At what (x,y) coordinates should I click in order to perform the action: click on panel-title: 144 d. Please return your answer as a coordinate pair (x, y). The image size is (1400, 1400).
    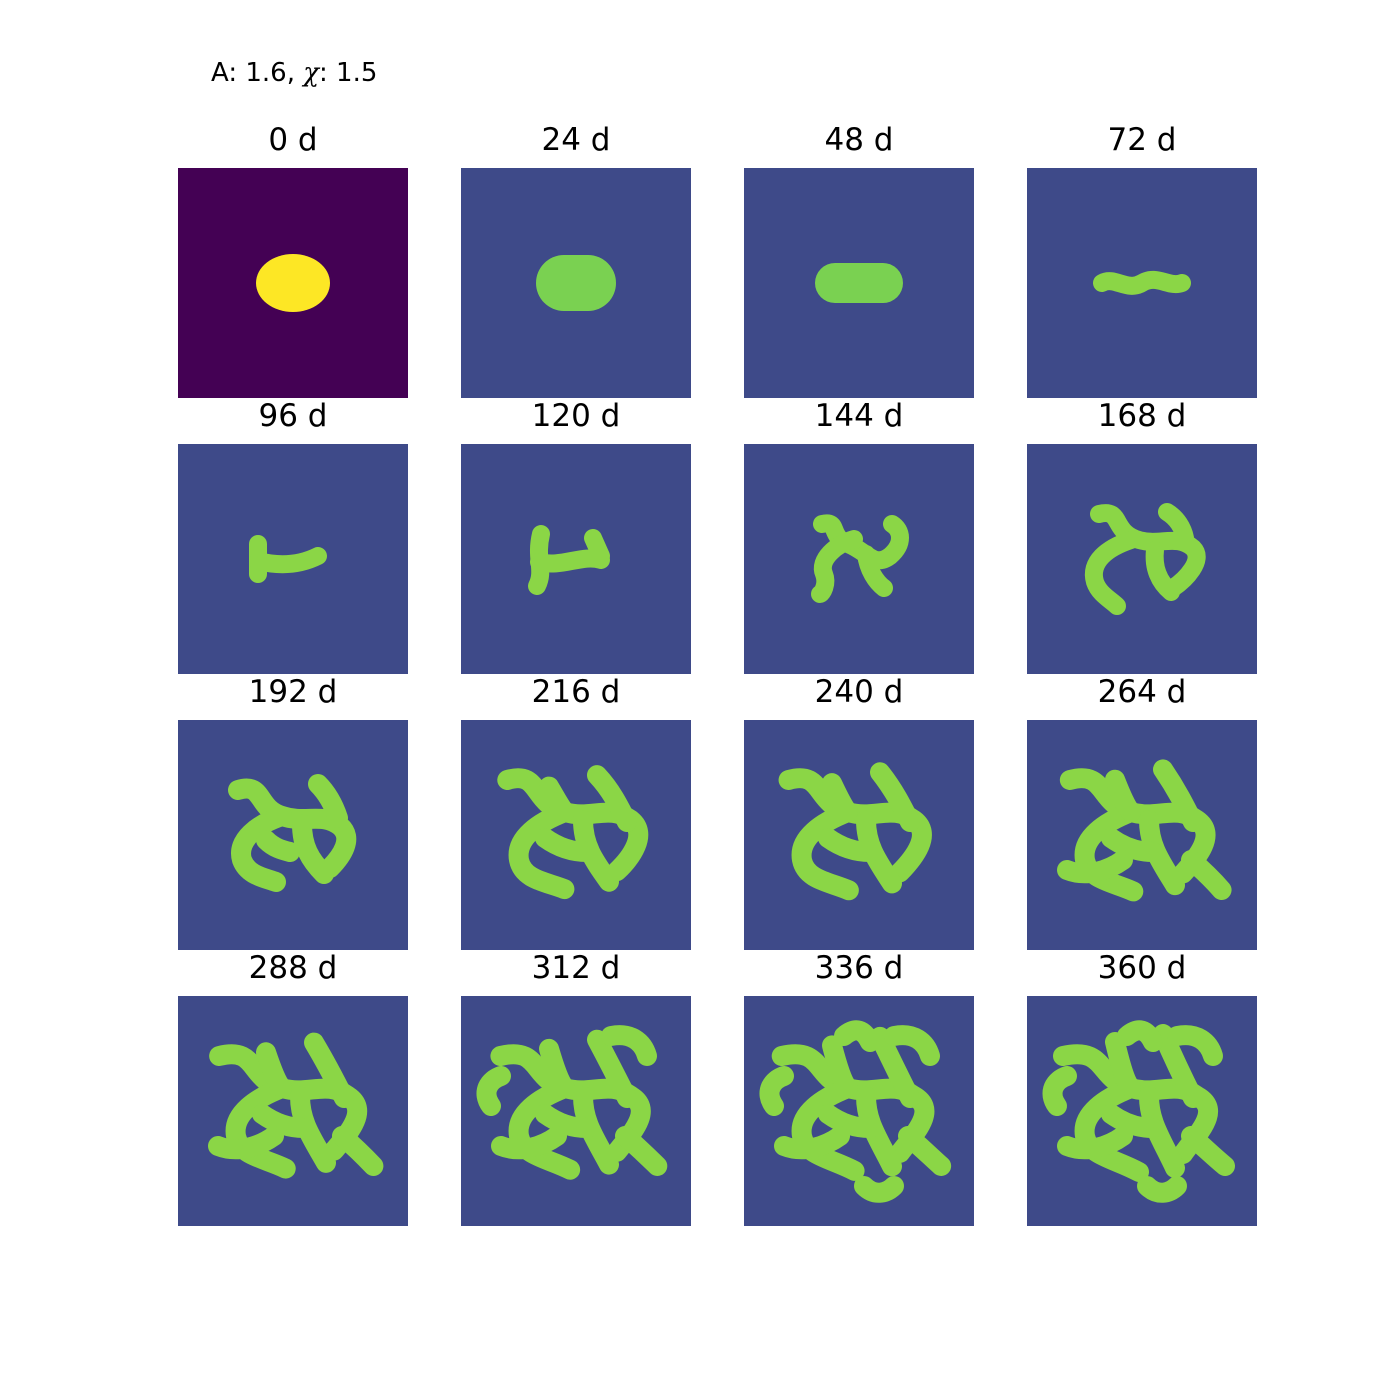
    Looking at the image, I should click on (859, 416).